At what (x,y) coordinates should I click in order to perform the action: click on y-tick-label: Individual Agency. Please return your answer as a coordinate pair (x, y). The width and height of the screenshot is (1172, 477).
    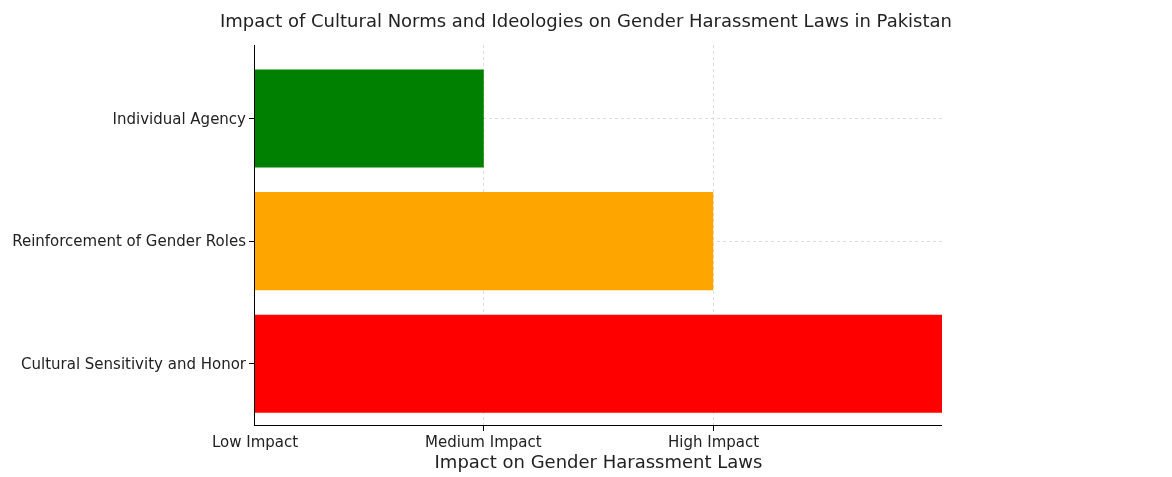
    Looking at the image, I should click on (179, 118).